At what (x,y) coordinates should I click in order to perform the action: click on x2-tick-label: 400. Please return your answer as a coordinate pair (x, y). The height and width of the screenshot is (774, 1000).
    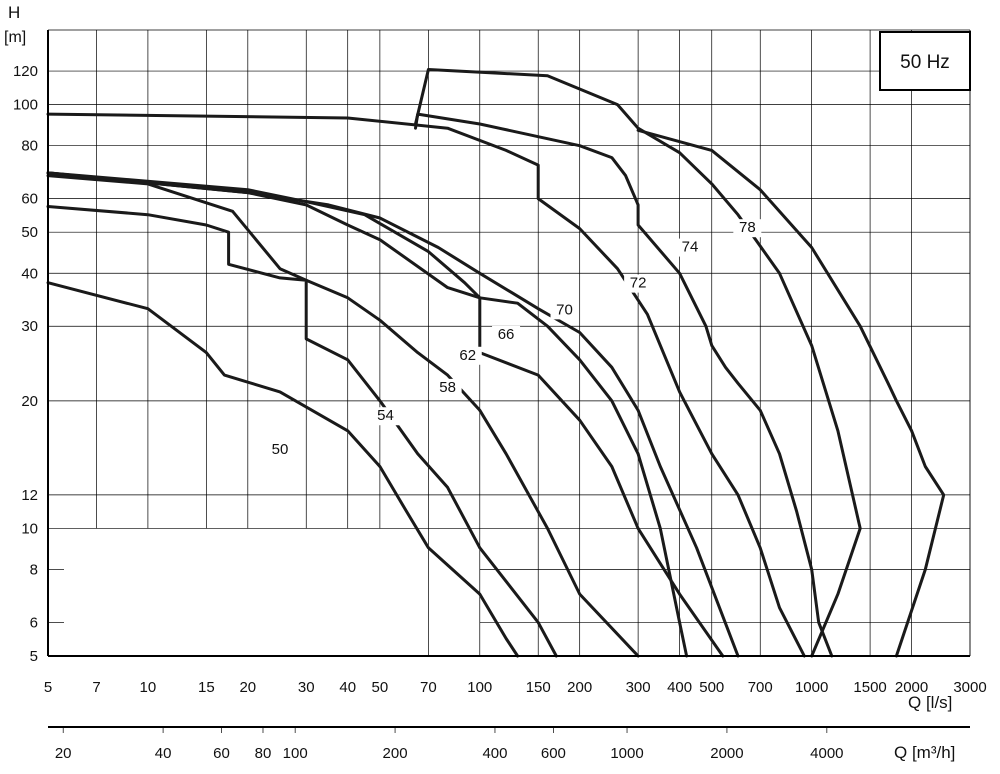
    Looking at the image, I should click on (494, 753).